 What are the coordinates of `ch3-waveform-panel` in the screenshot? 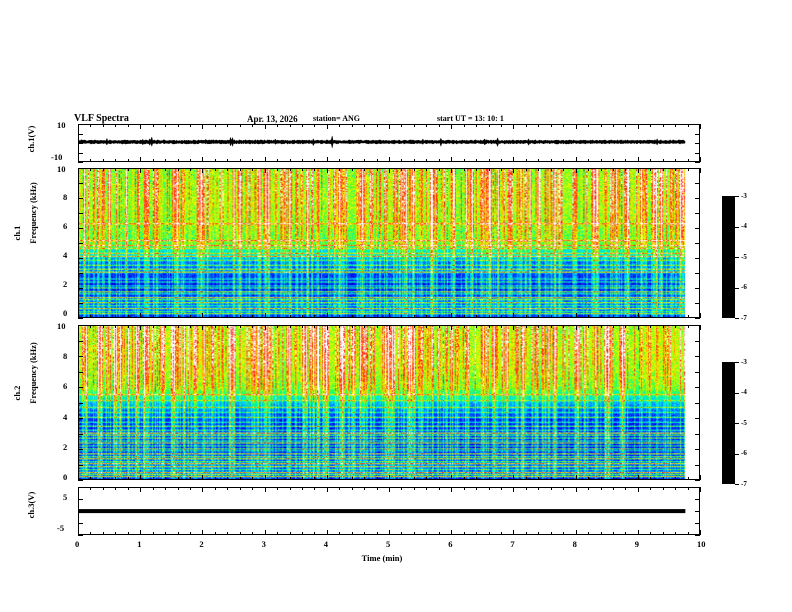 It's located at (389, 511).